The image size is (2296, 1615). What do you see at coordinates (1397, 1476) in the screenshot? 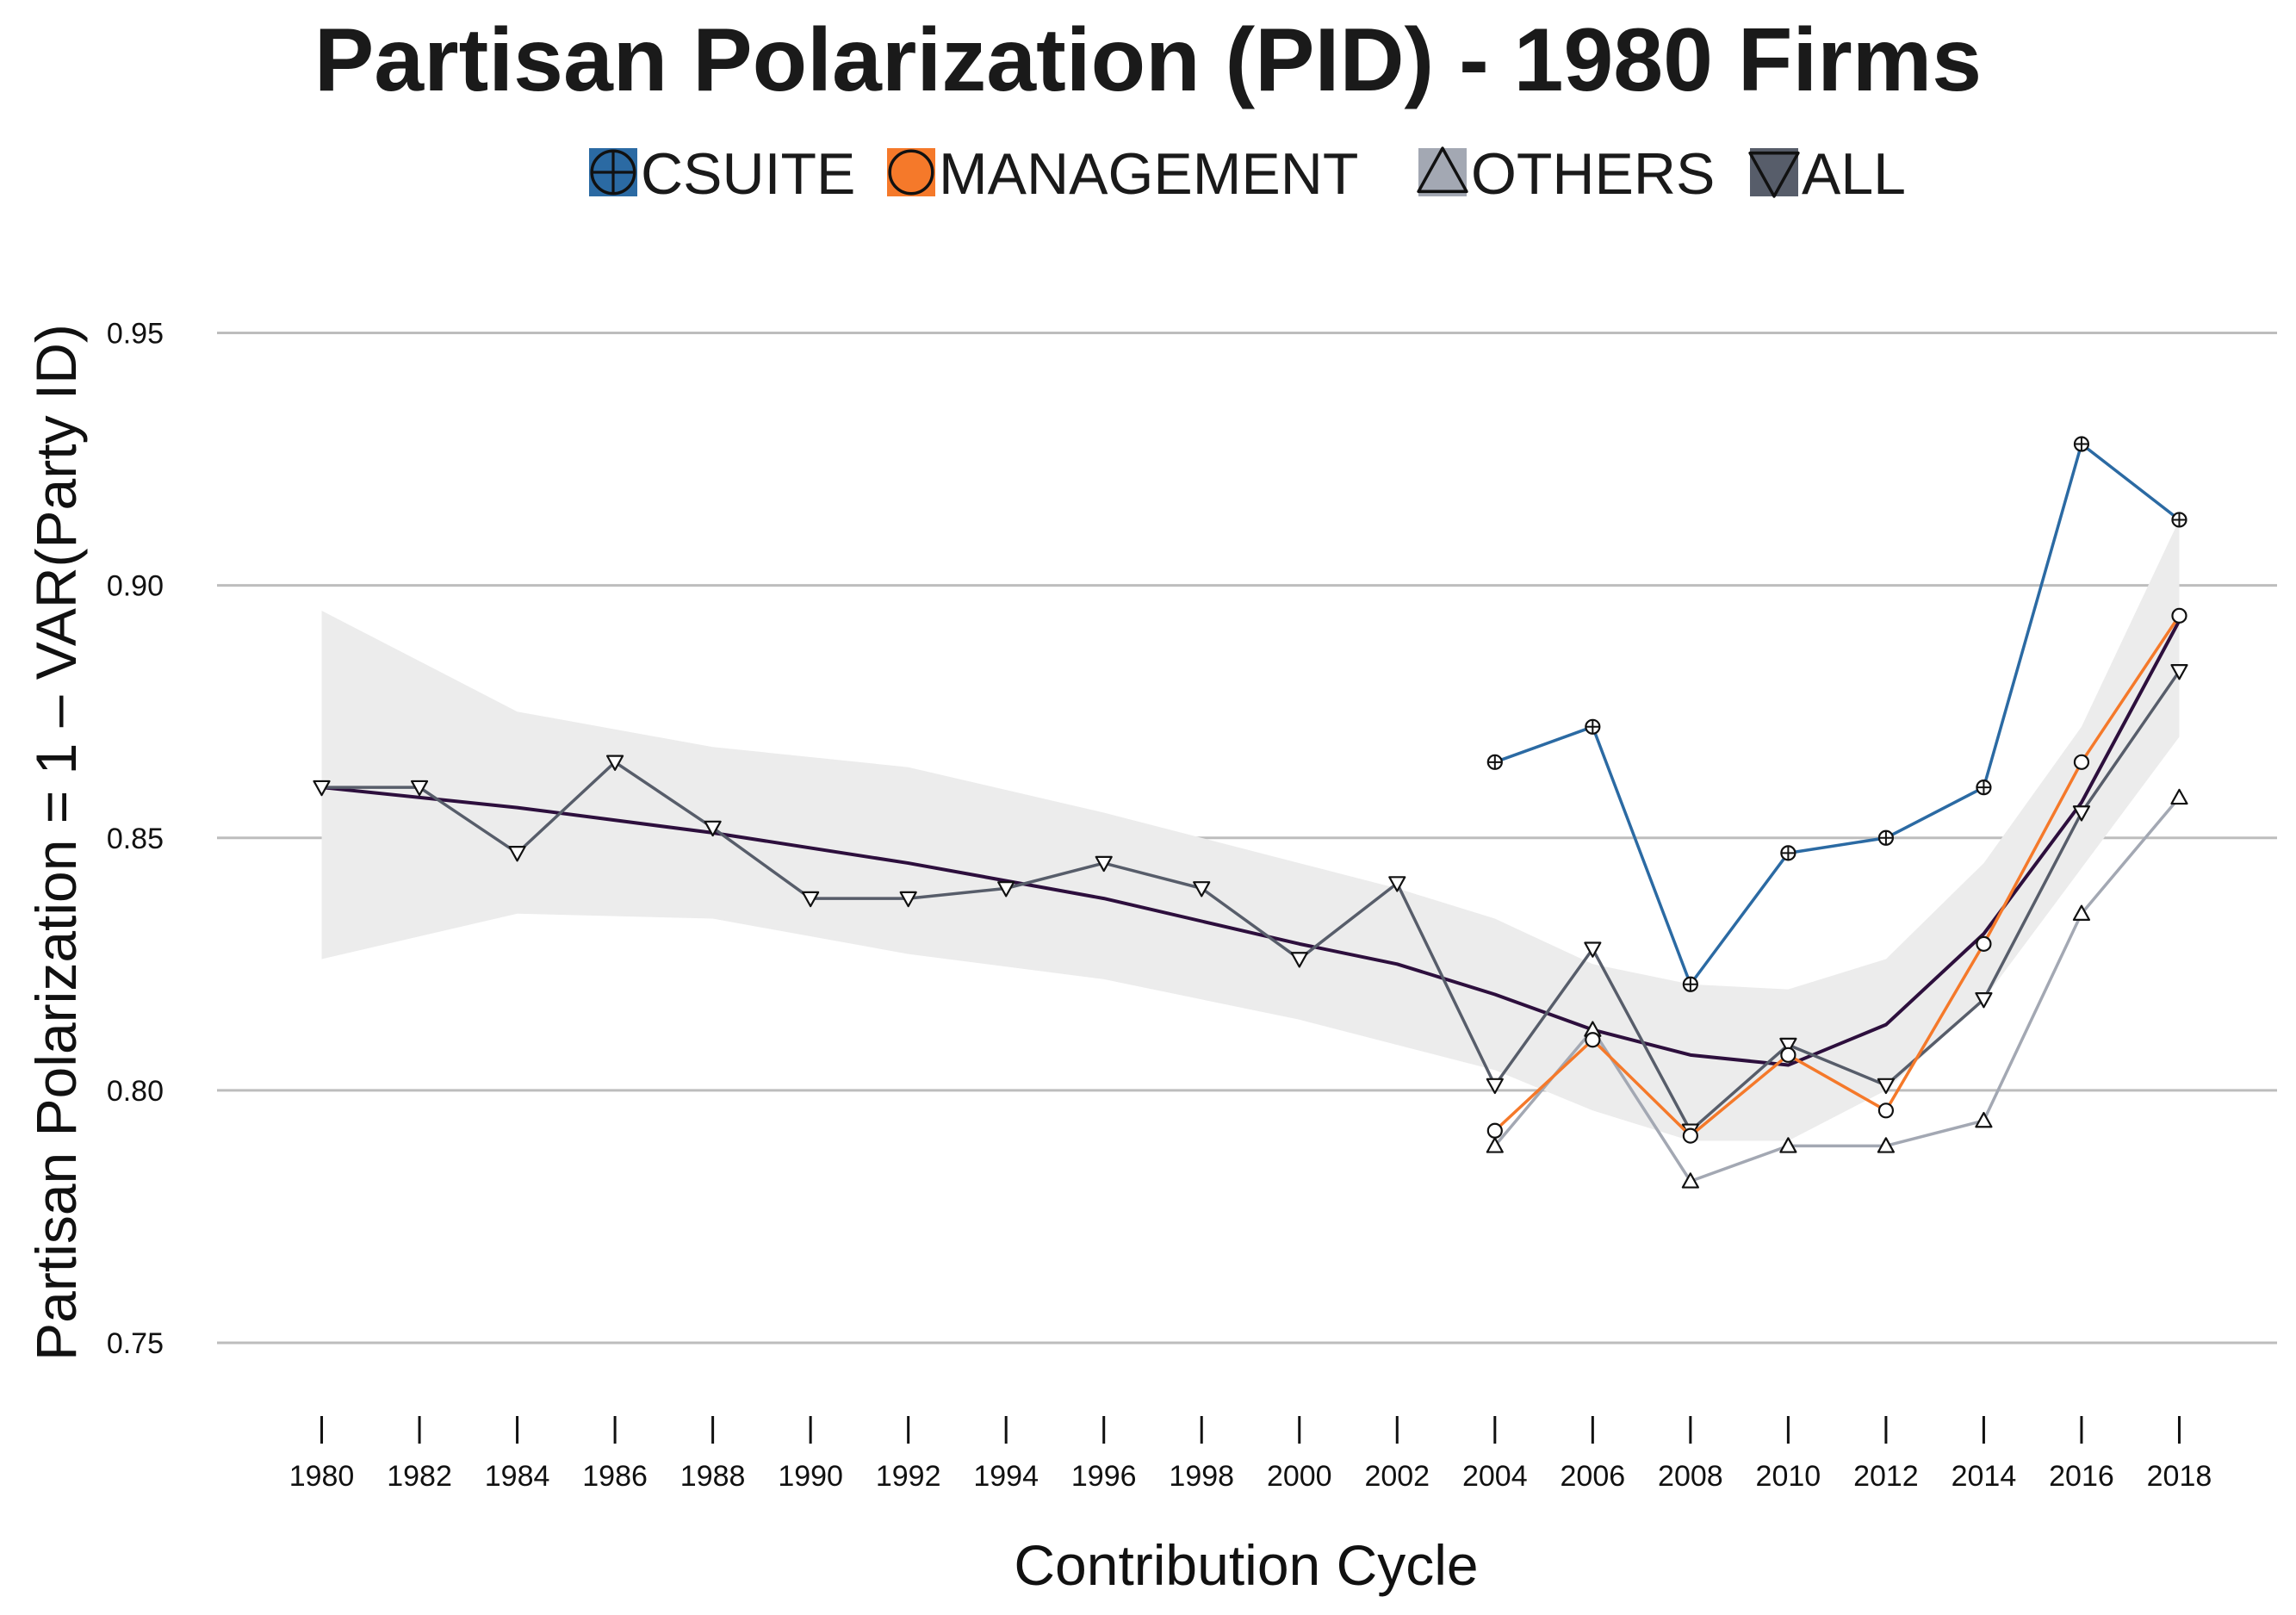
I see `x-tick-label: 2002` at bounding box center [1397, 1476].